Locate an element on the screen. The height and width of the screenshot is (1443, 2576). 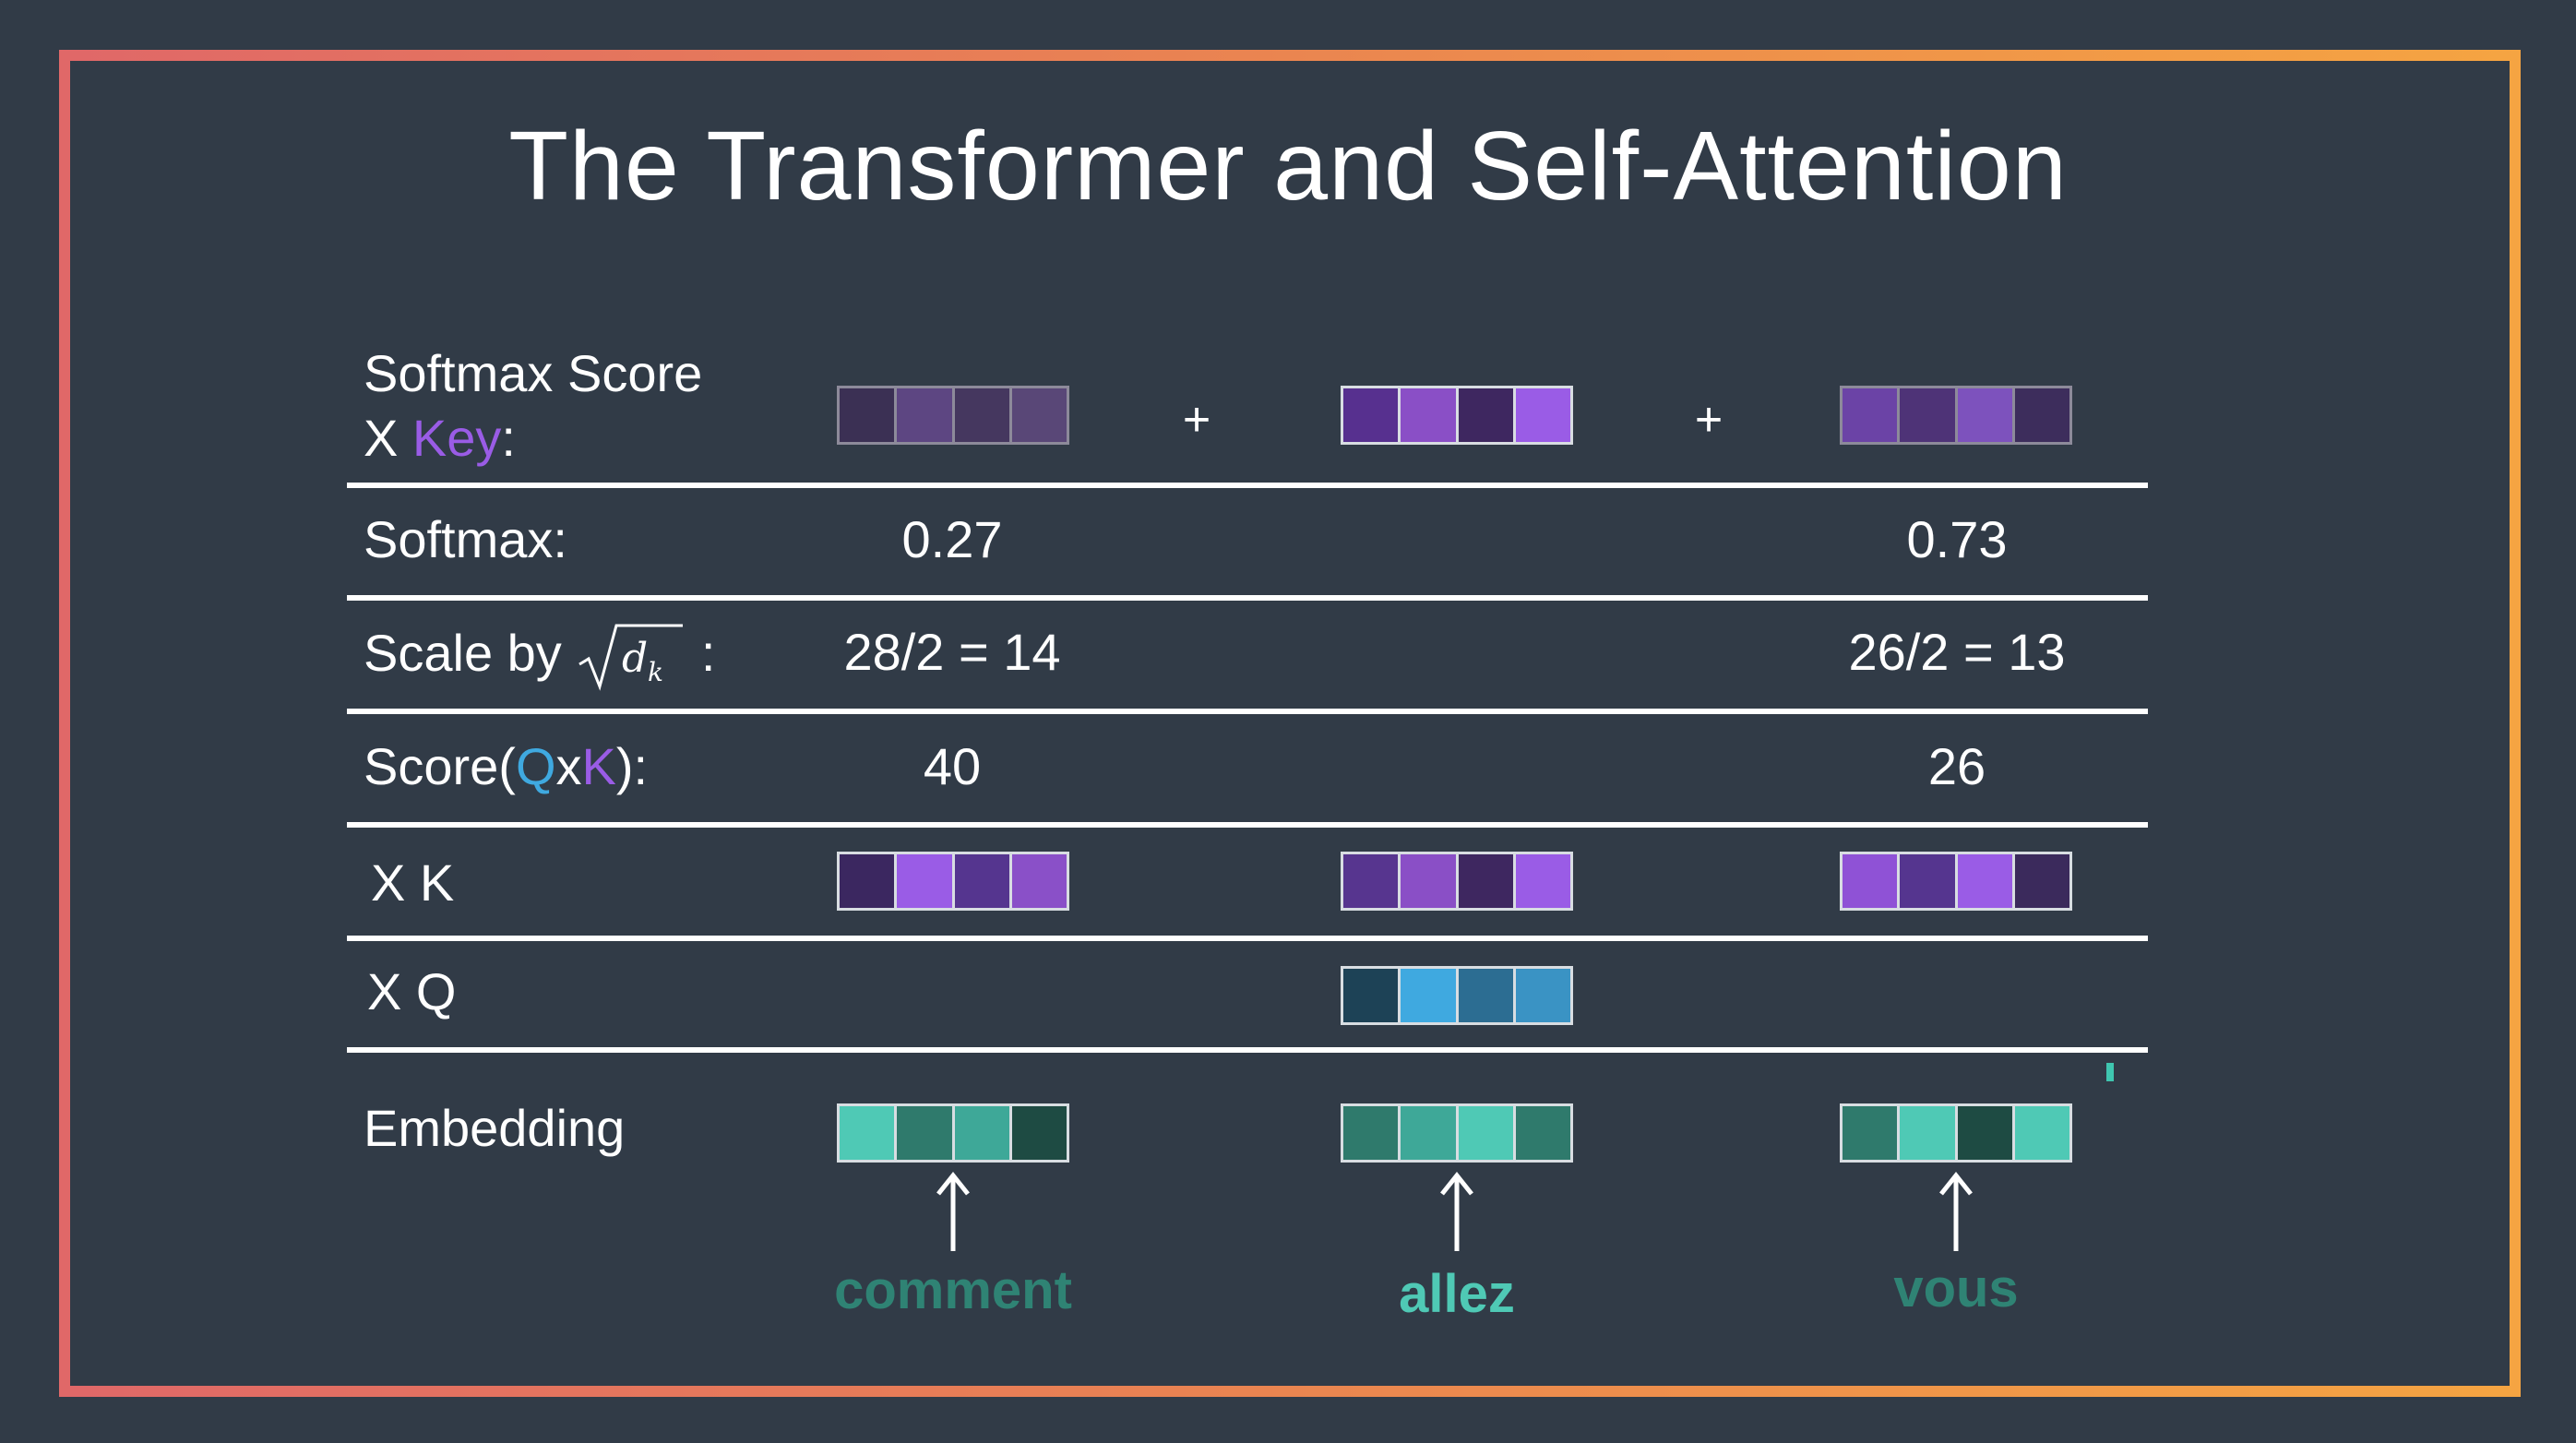
softmax-key-vector-comment is located at coordinates (953, 415).